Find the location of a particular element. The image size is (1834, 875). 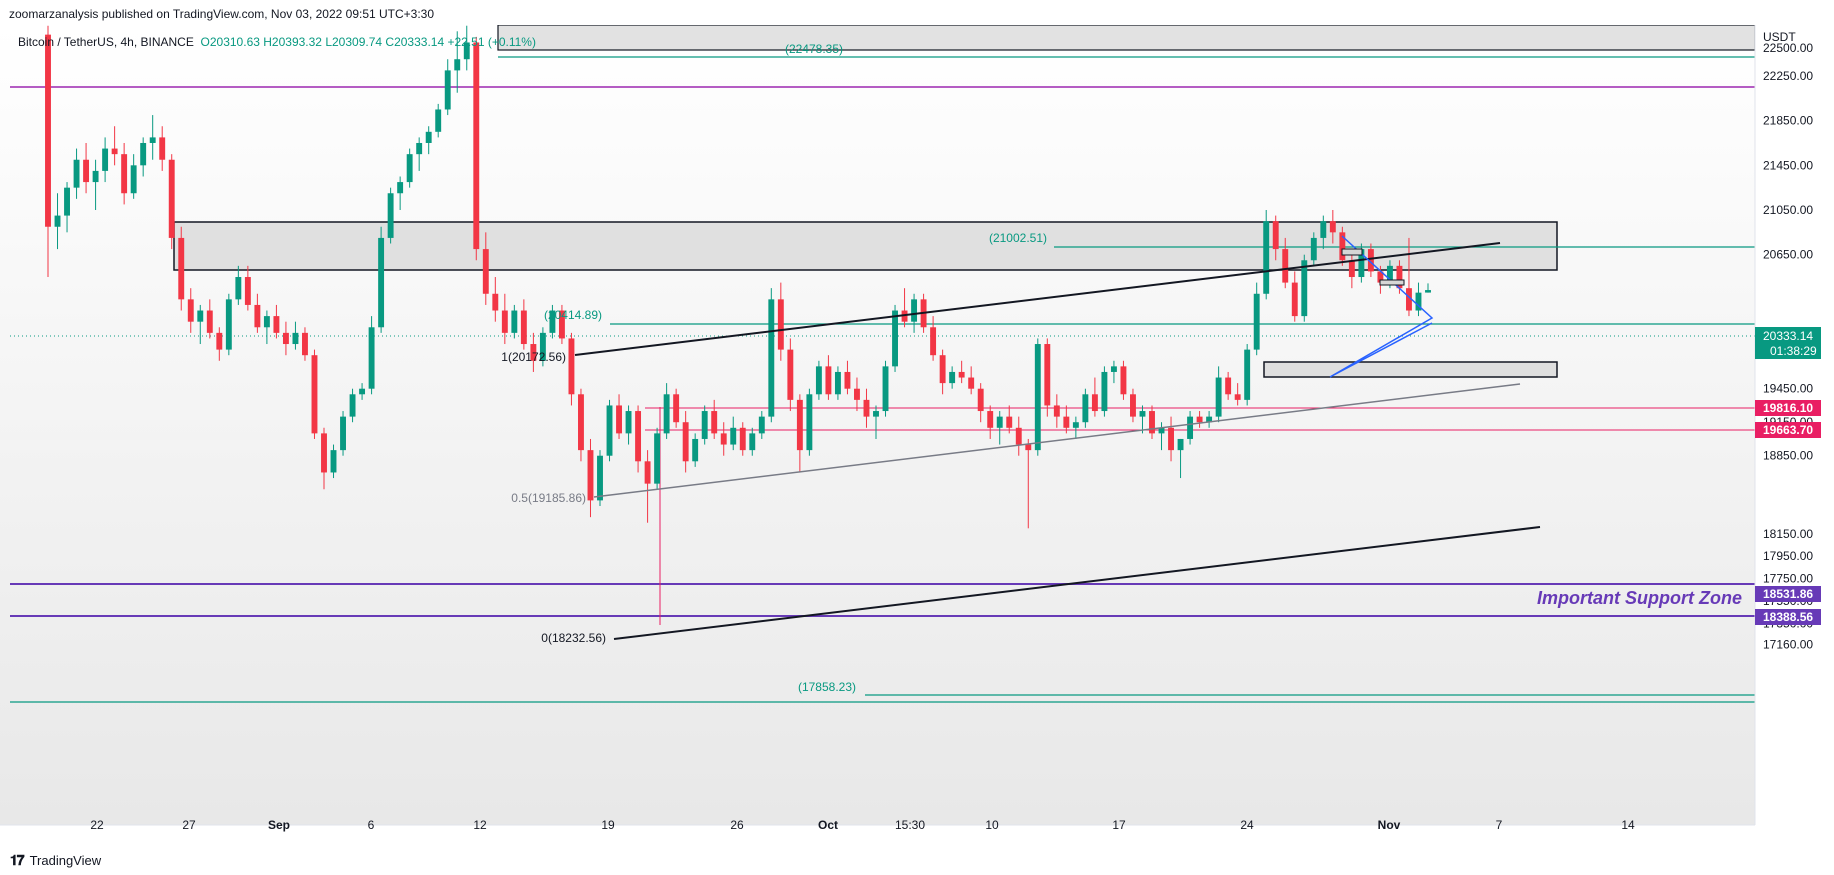

label-20414: (20414.89) is located at coordinates (573, 315).